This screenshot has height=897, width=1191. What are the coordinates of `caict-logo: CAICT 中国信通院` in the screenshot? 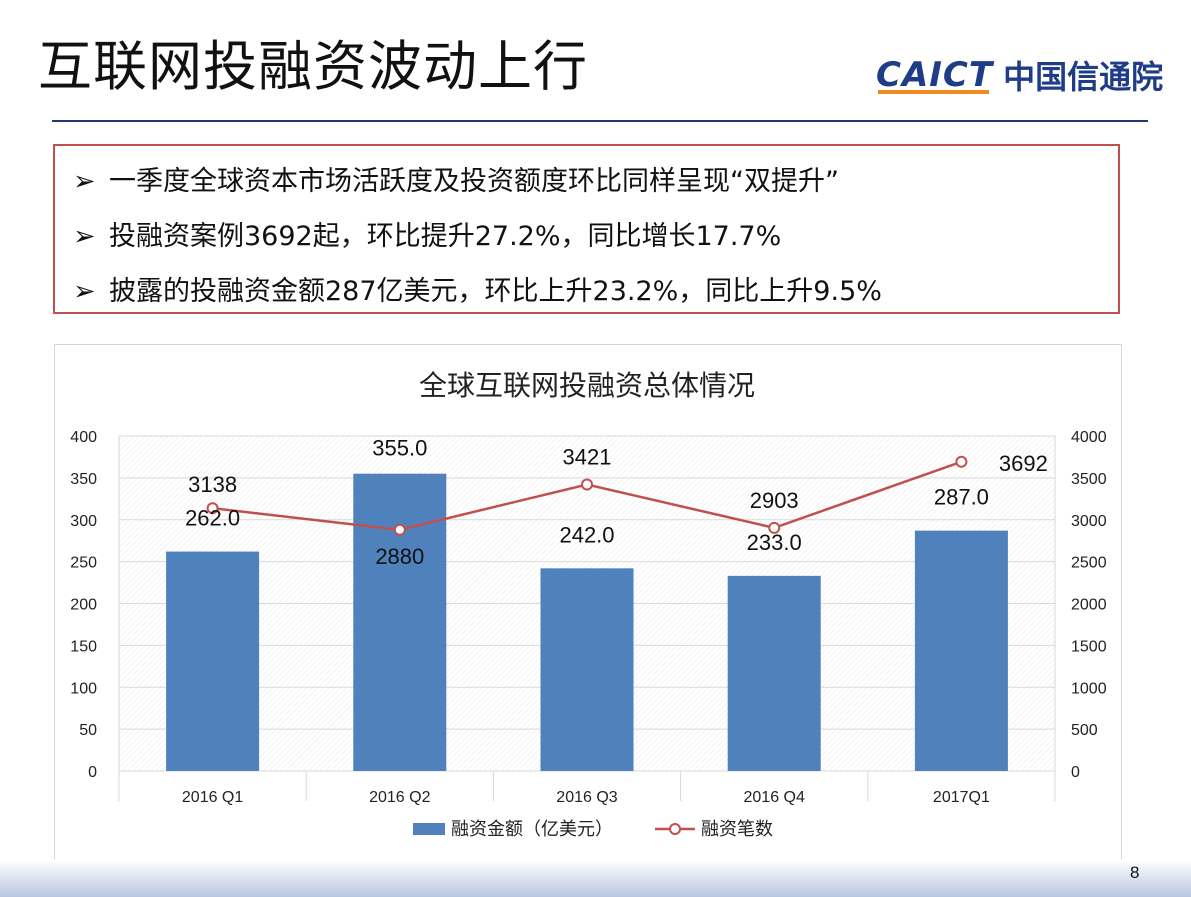 It's located at (1019, 75).